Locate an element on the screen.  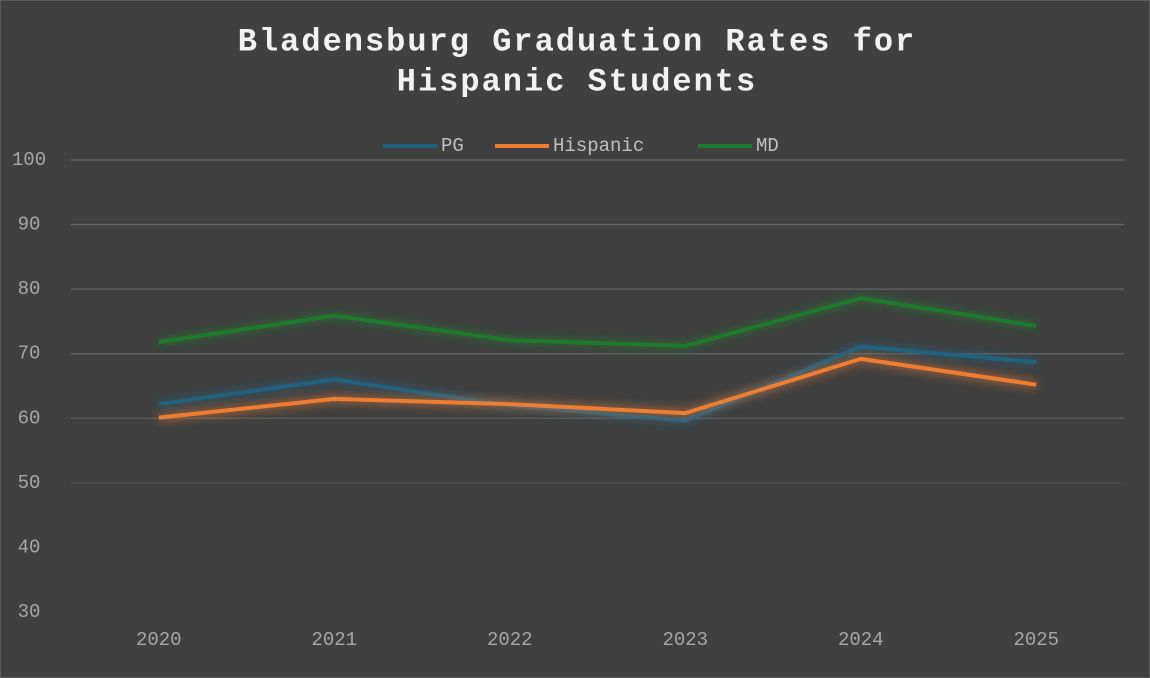
y-tick-label: 30 is located at coordinates (29, 612).